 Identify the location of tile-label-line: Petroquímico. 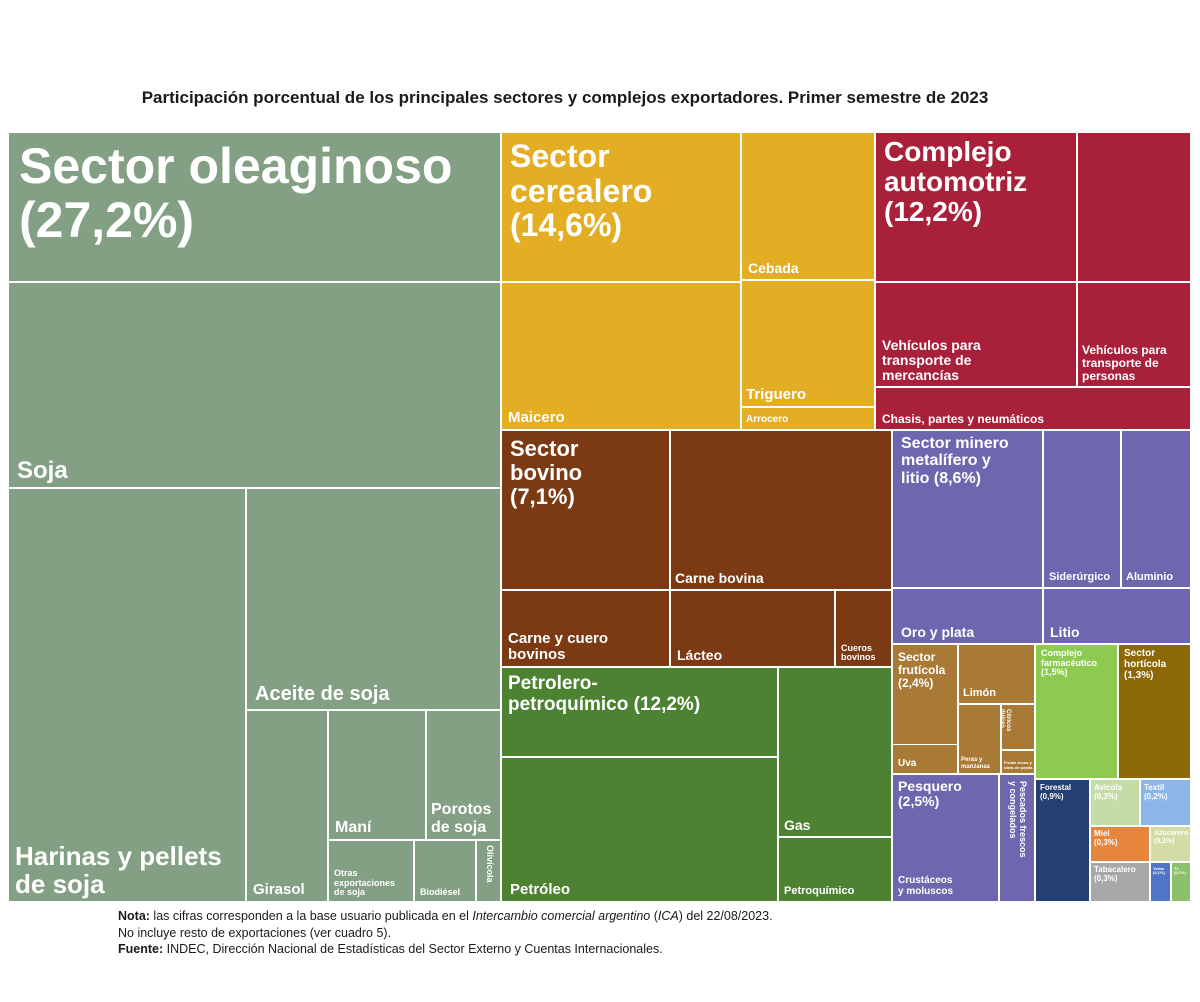
(819, 891).